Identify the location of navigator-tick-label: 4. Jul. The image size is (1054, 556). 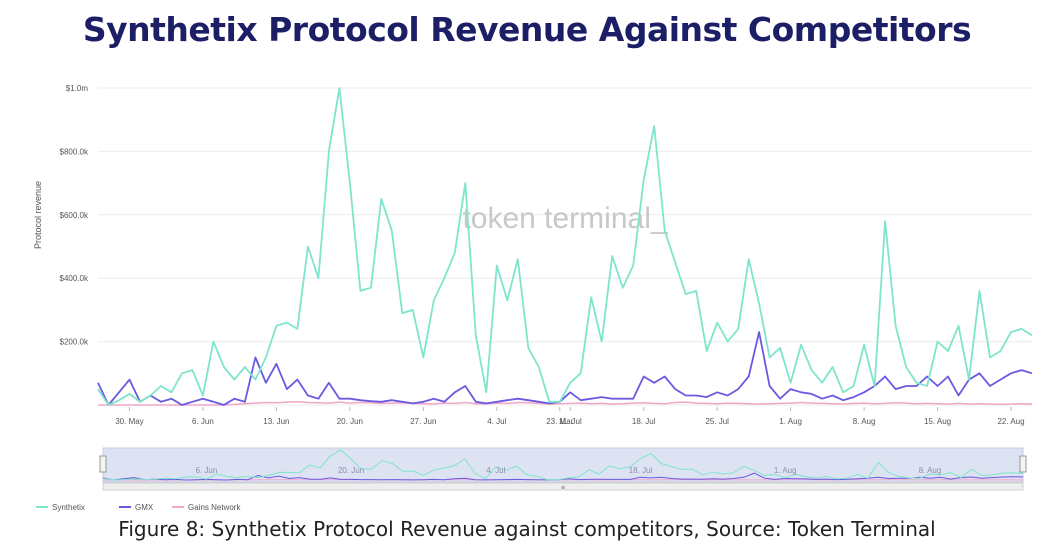
(495, 470).